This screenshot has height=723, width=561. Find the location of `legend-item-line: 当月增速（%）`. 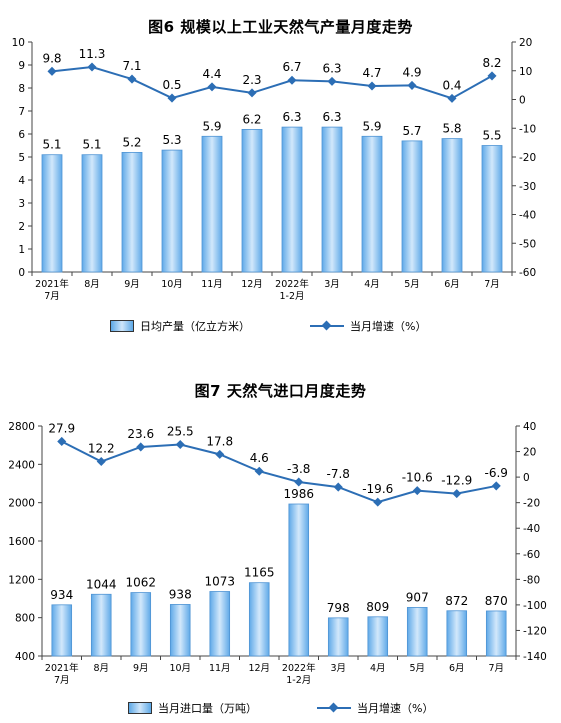

legend-item-line: 当月增速（%） is located at coordinates (375, 708).